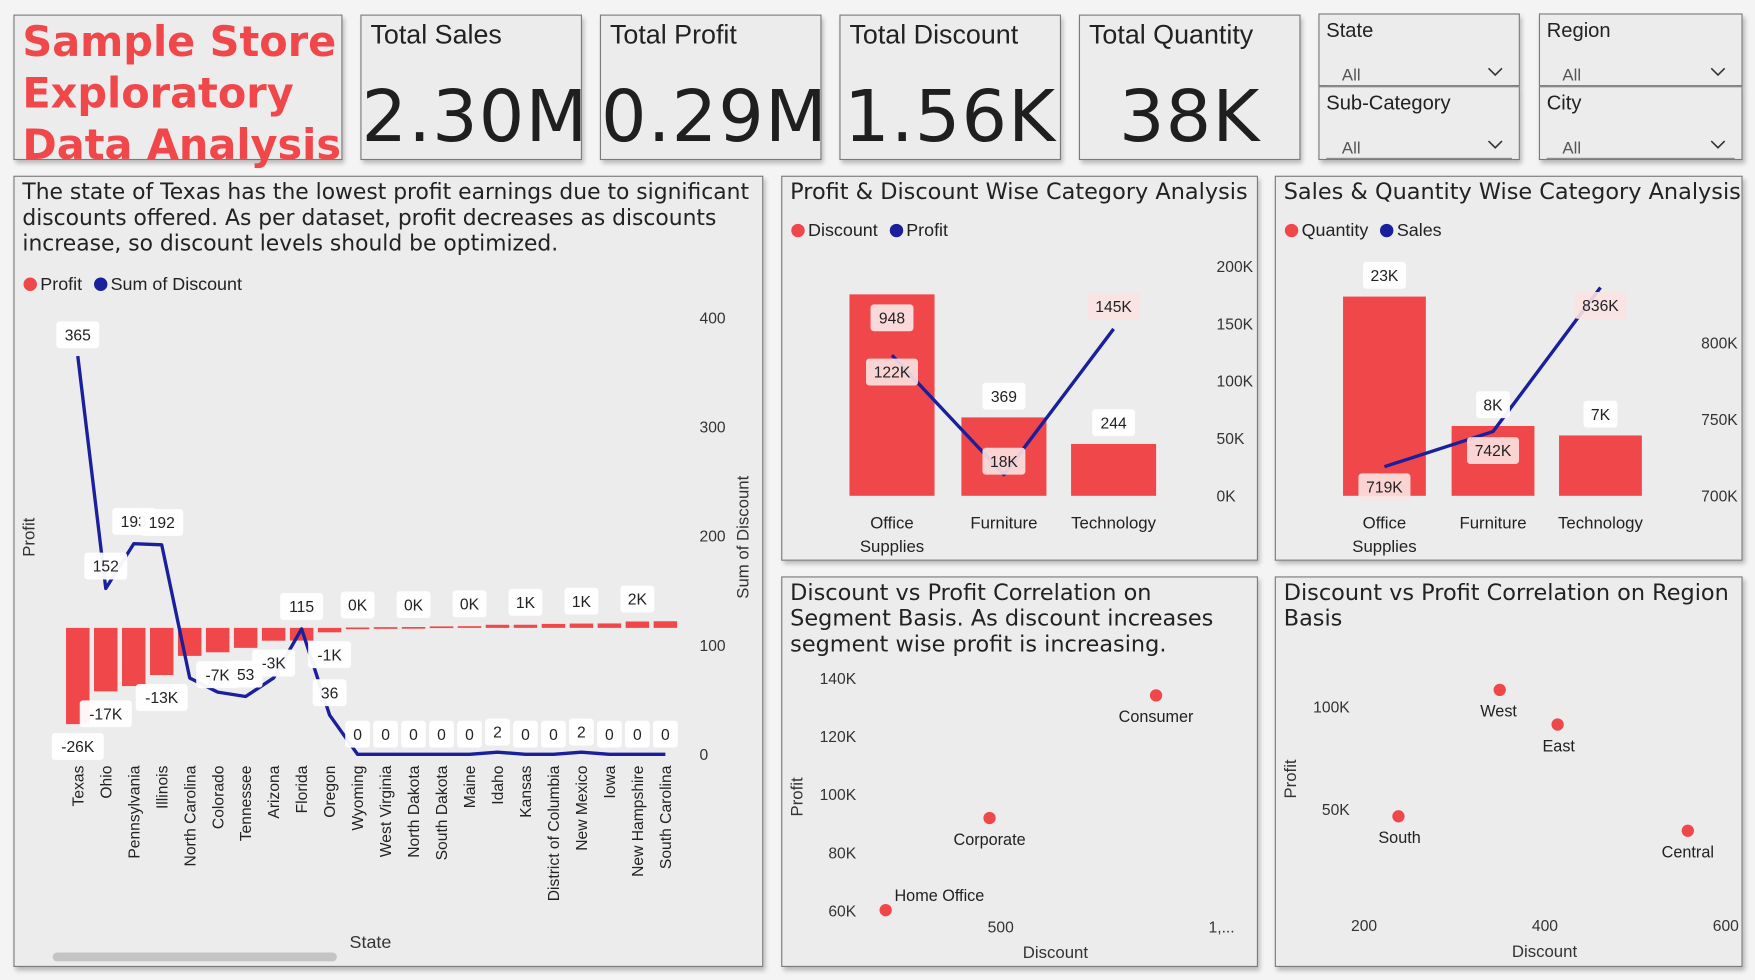  What do you see at coordinates (330, 693) in the screenshot?
I see `data-label-text: 36` at bounding box center [330, 693].